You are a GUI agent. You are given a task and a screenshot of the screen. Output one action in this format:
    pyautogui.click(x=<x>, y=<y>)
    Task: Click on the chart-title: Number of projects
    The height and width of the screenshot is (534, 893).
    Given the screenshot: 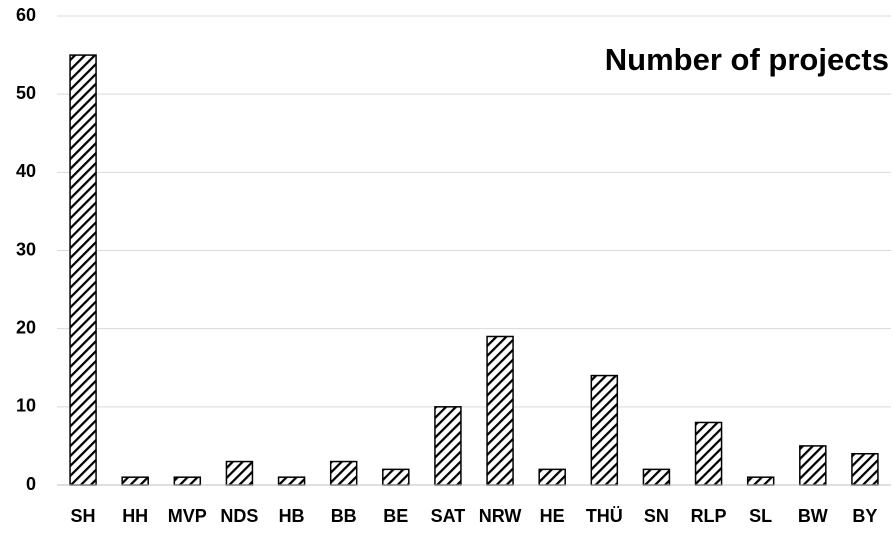 What is the action you would take?
    pyautogui.click(x=747, y=59)
    